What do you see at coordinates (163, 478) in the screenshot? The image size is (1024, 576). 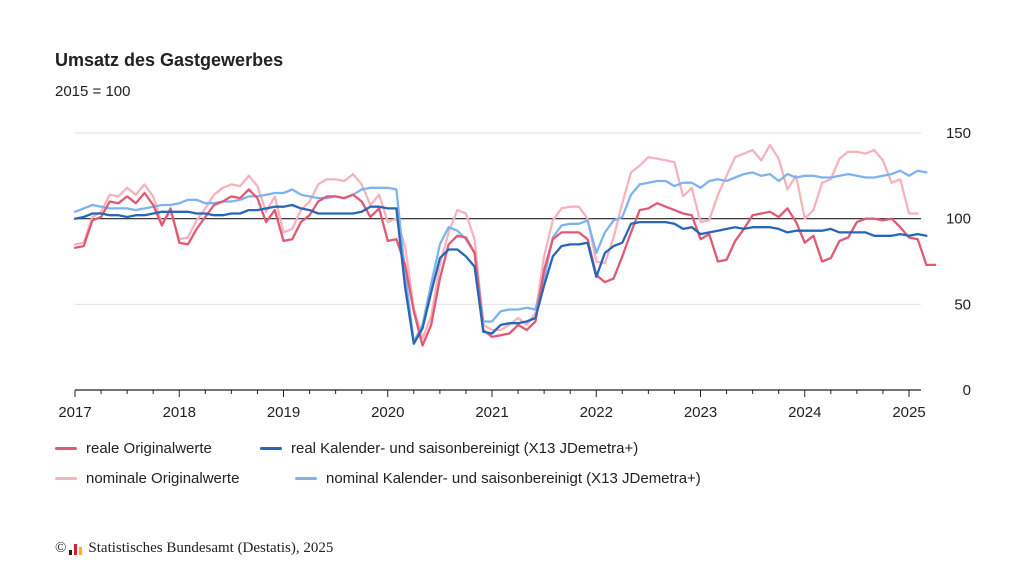 I see `legend-label: nominale Originalwerte` at bounding box center [163, 478].